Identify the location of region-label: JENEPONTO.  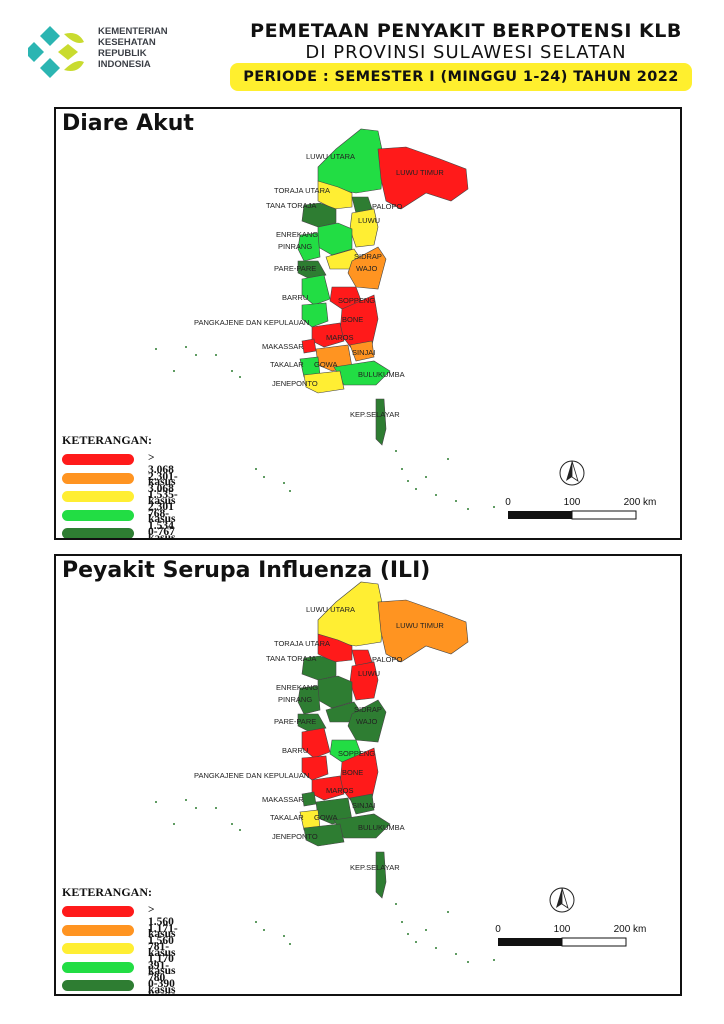
(295, 836).